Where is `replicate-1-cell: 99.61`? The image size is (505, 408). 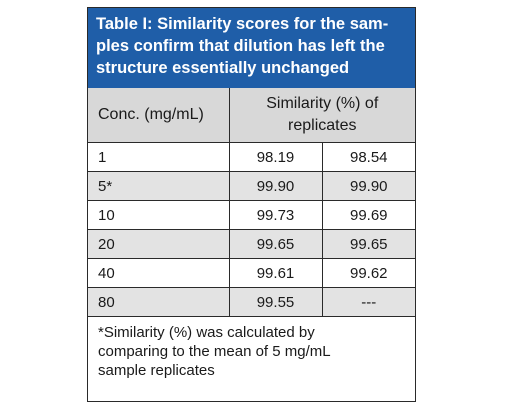
replicate-1-cell: 99.61 is located at coordinates (276, 273).